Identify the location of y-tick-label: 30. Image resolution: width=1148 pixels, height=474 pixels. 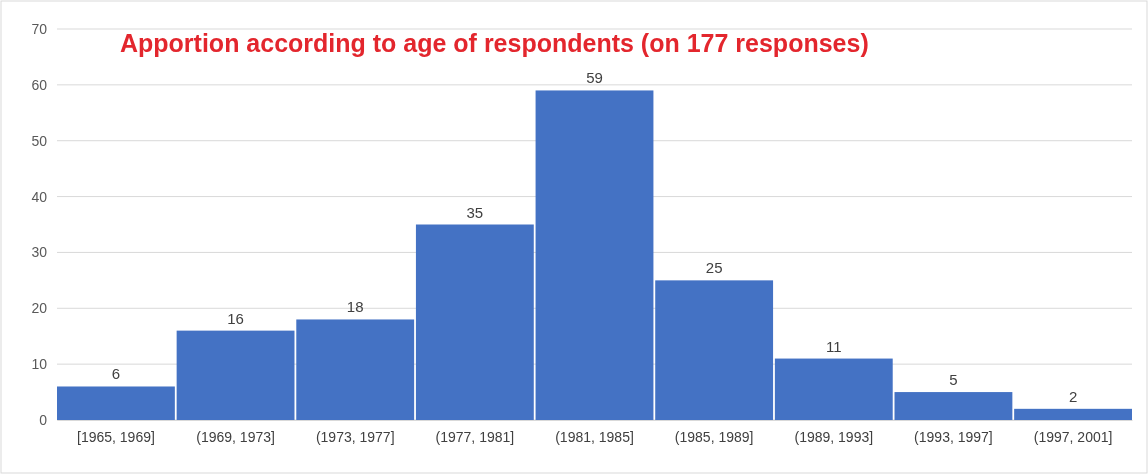
(39, 252).